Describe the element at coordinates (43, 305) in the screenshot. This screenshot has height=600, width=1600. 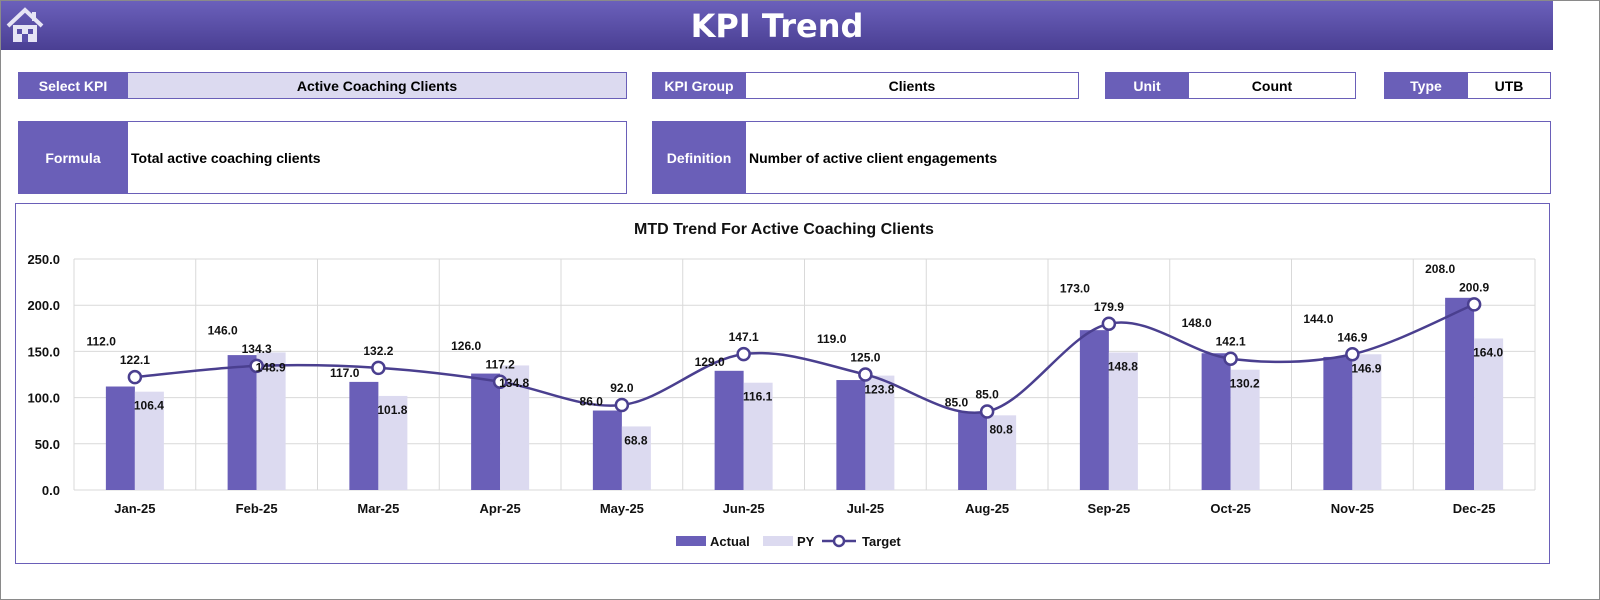
I see `y-tick-label: 200.0` at that location.